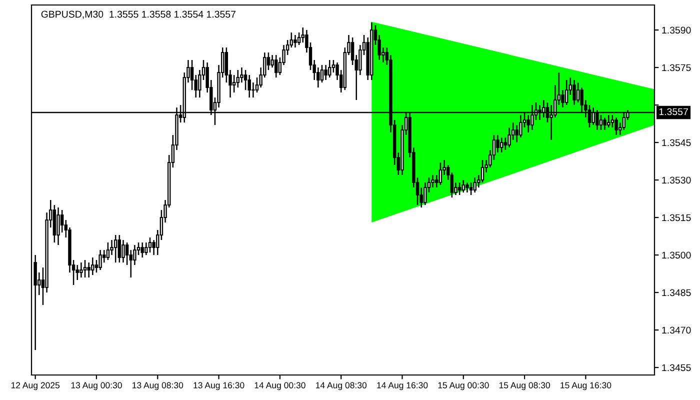  What do you see at coordinates (280, 386) in the screenshot?
I see `x-tick-label: 14 Aug 00:30` at bounding box center [280, 386].